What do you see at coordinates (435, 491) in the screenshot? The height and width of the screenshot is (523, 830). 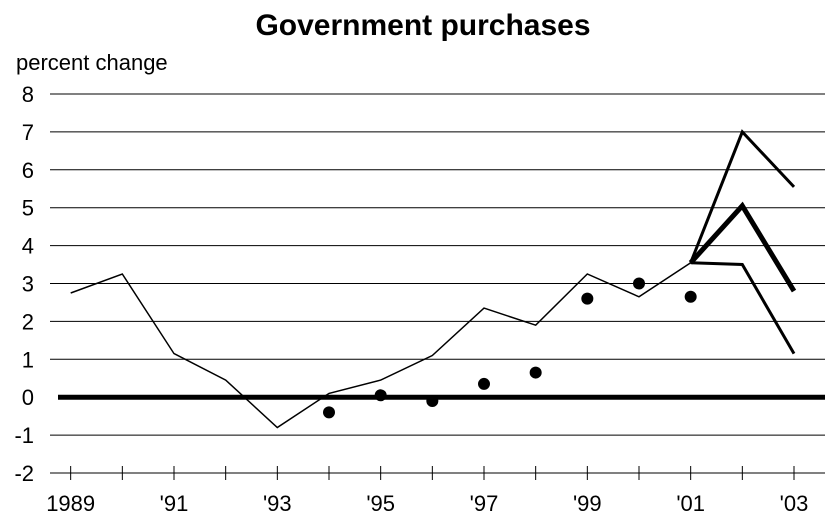 I see `x-axis: 1989 '91 '93 '95 '97 '99 '01 '03` at bounding box center [435, 491].